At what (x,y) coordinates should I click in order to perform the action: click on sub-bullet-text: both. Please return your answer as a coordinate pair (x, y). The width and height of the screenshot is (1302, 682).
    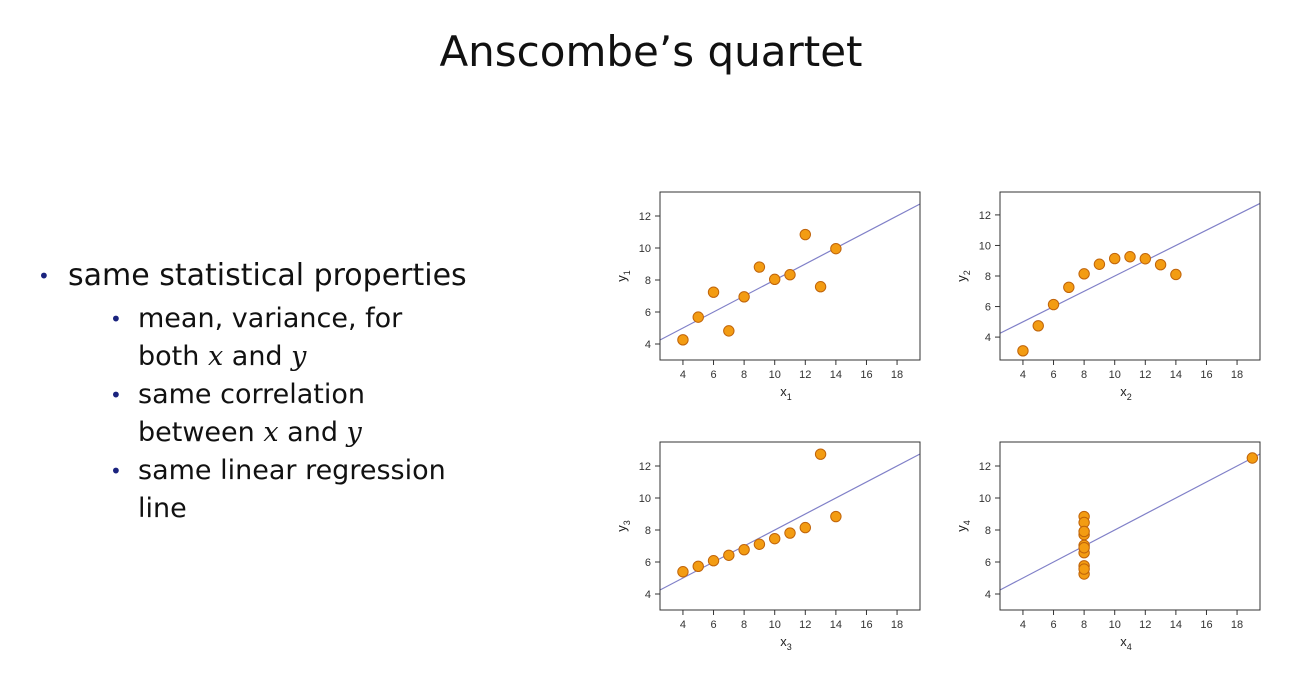
    Looking at the image, I should click on (173, 356).